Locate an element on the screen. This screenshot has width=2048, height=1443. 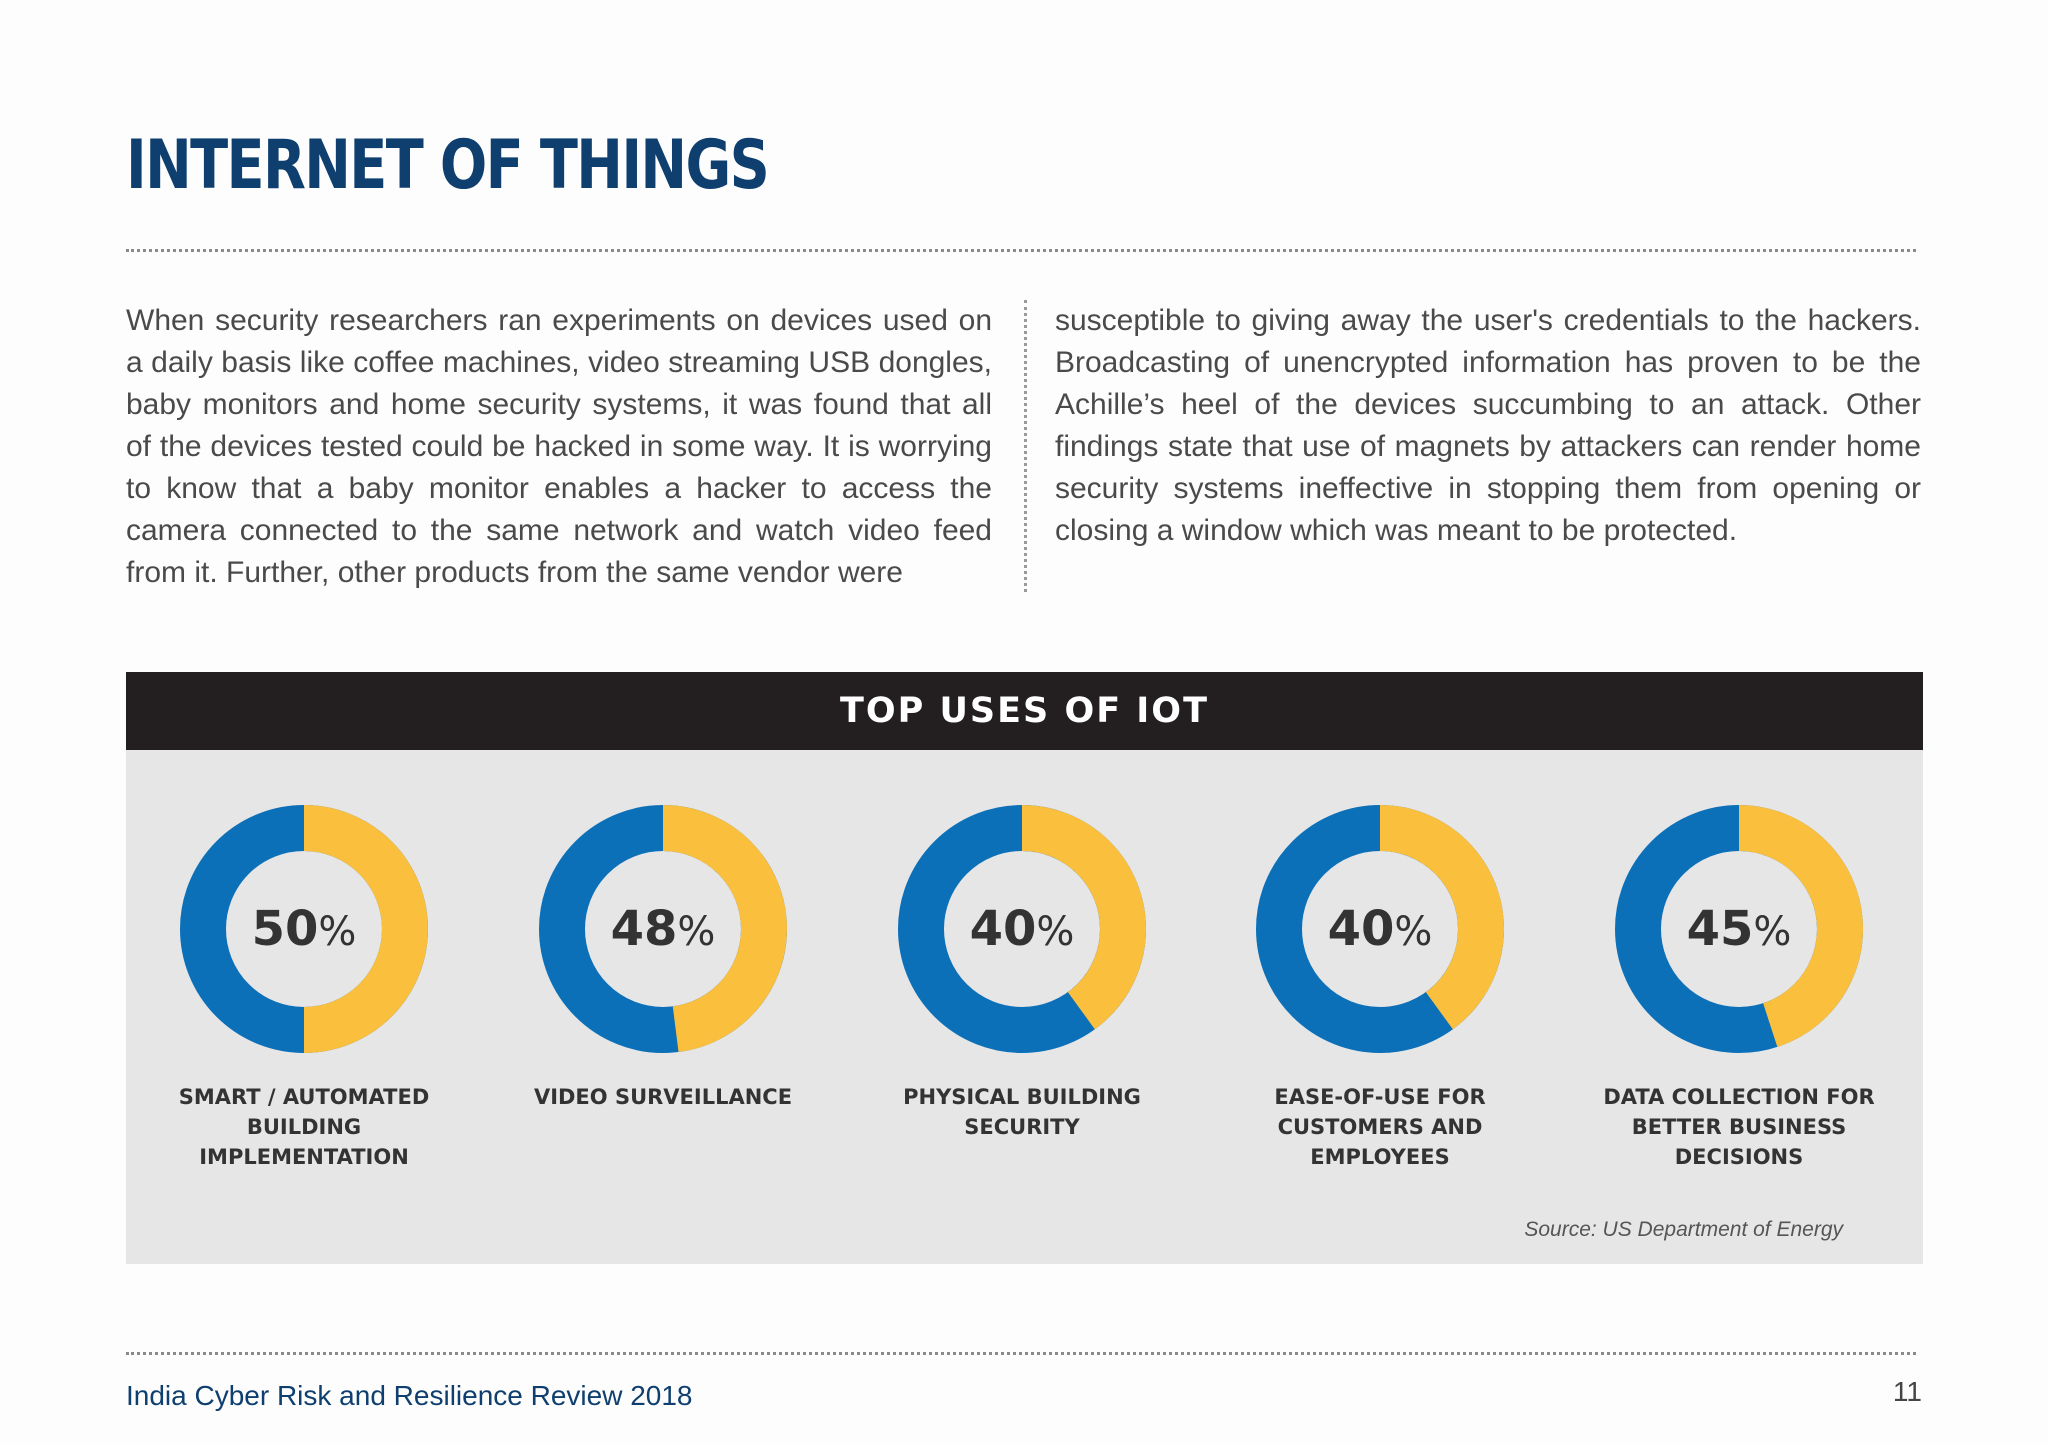
donut-chart-5: 45% is located at coordinates (1739, 929).